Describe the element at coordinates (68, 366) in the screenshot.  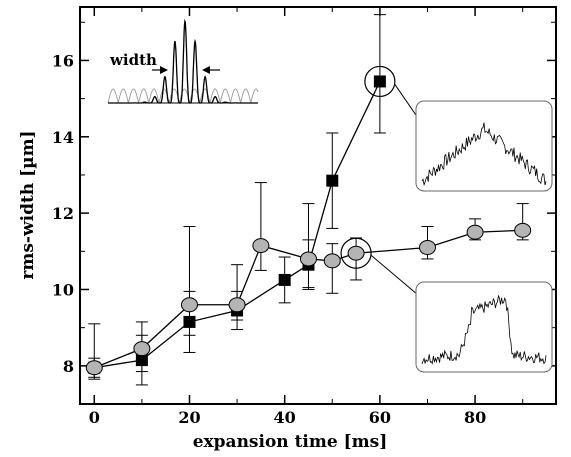
I see `y-tick-label: 8` at that location.